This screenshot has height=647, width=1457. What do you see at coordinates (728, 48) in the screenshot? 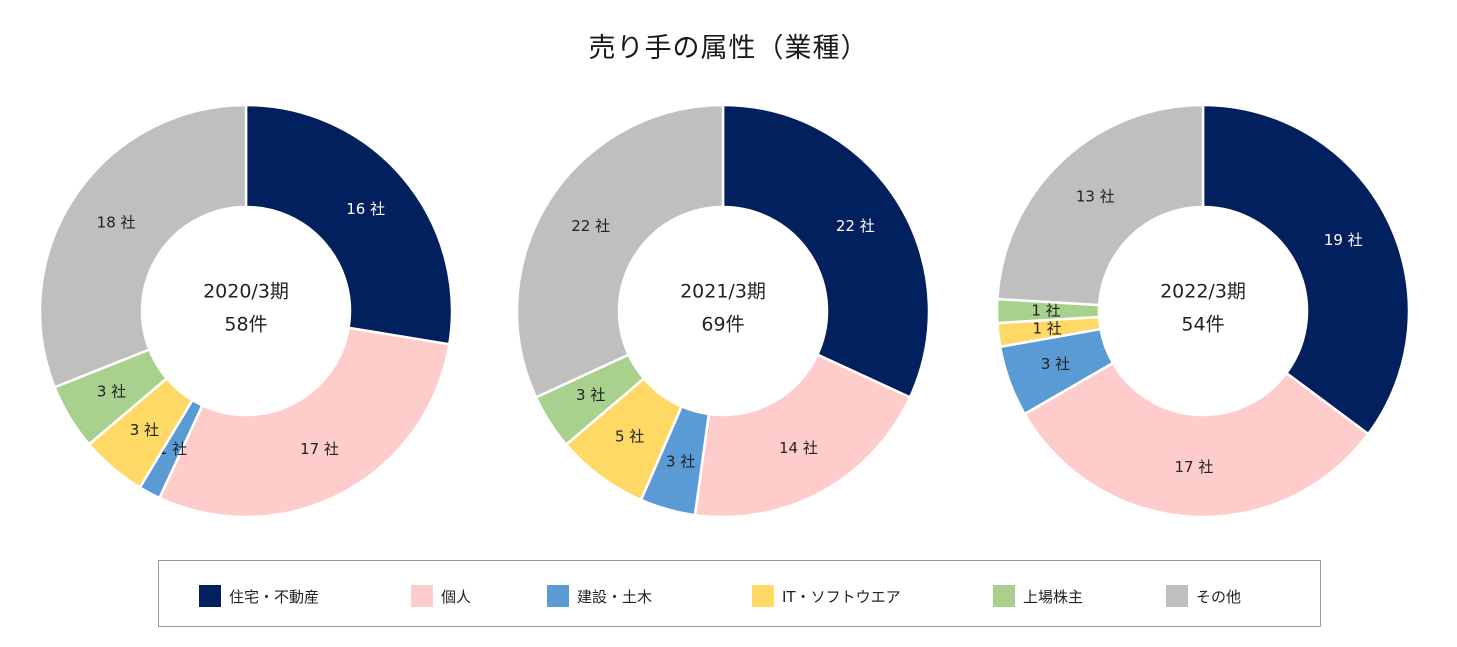
I see `chart-title: 売り手の属性（業種）` at bounding box center [728, 48].